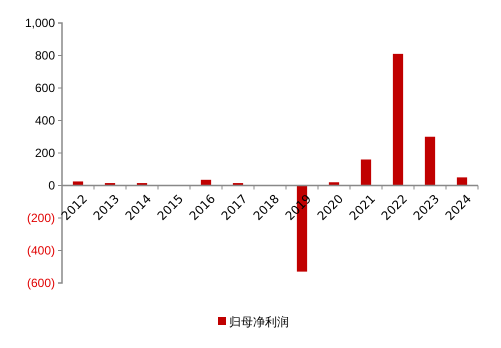 This screenshot has height=348, width=501. Describe the element at coordinates (45, 120) in the screenshot. I see `y-tick-label: 400` at that location.